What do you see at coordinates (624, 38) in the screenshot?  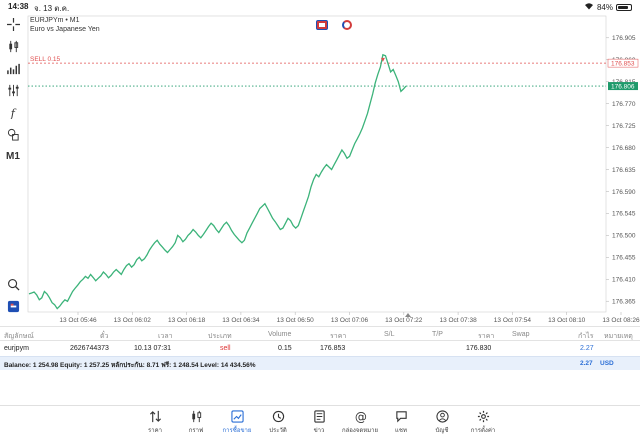 I see `price-axis-label: 176.905` at bounding box center [624, 38].